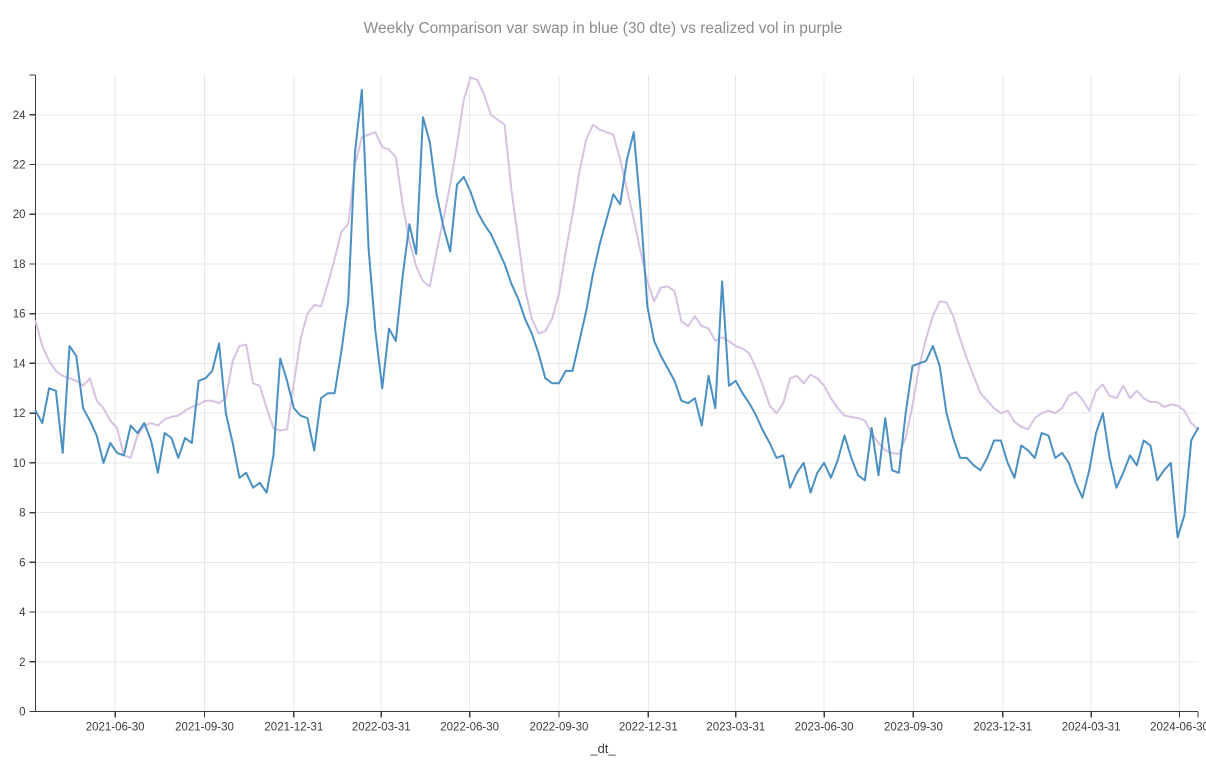 This screenshot has height=764, width=1206. I want to click on x-tick-label: 2024-06-30, so click(1178, 728).